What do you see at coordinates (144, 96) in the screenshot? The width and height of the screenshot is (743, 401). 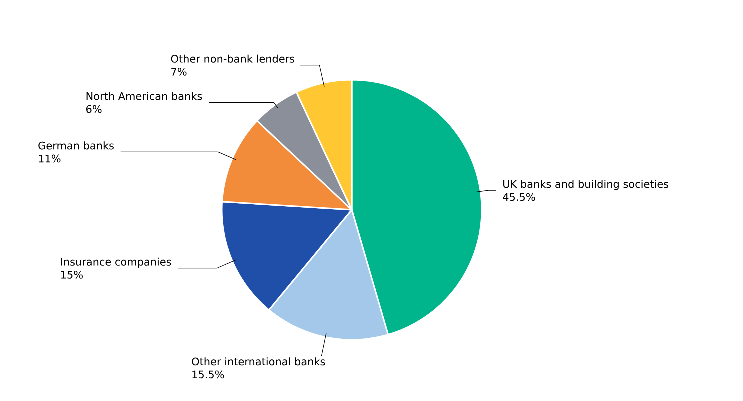 I see `slice-label: North American banks` at bounding box center [144, 96].